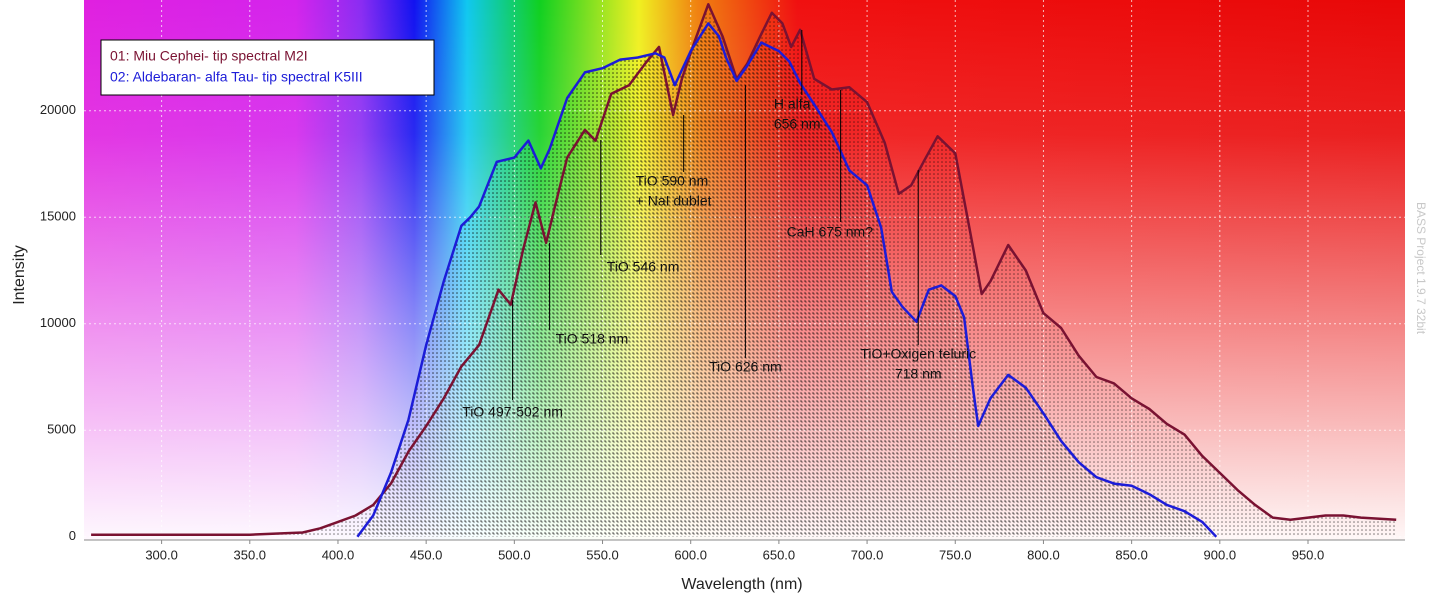 The image size is (1430, 602). What do you see at coordinates (61, 429) in the screenshot?
I see `y-tick-label: 5000` at bounding box center [61, 429].